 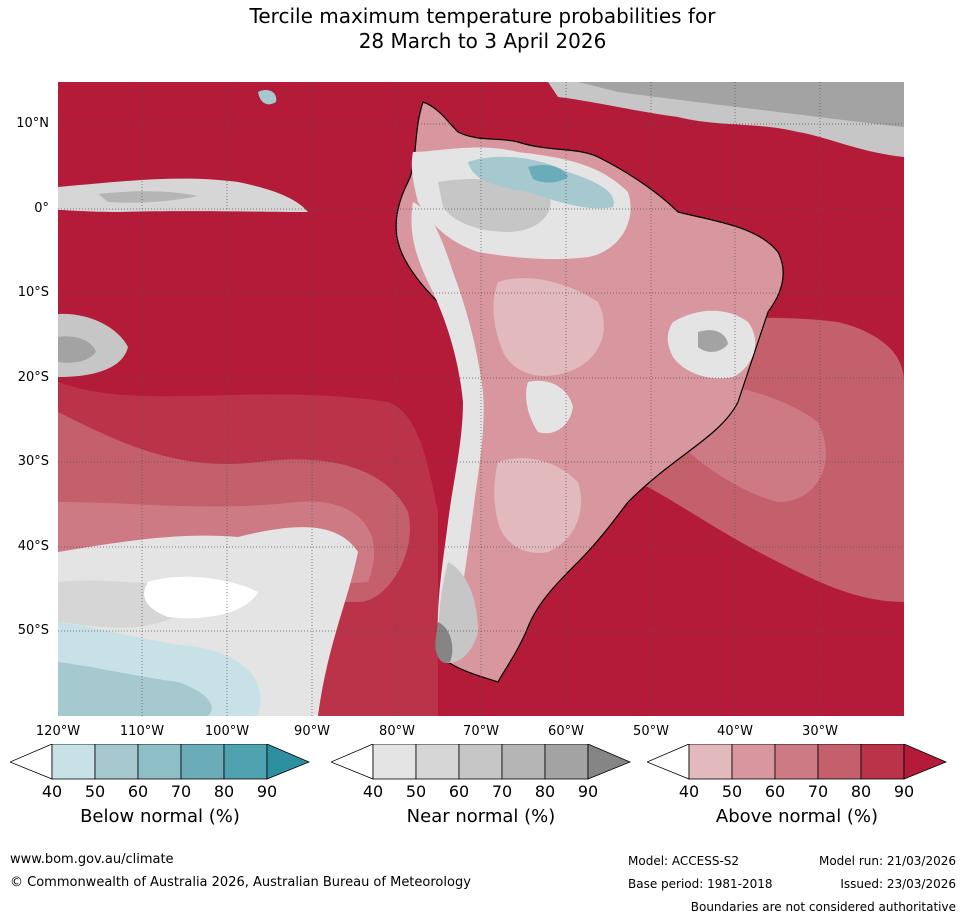 What do you see at coordinates (861, 791) in the screenshot?
I see `above-normal-tick: 80` at bounding box center [861, 791].